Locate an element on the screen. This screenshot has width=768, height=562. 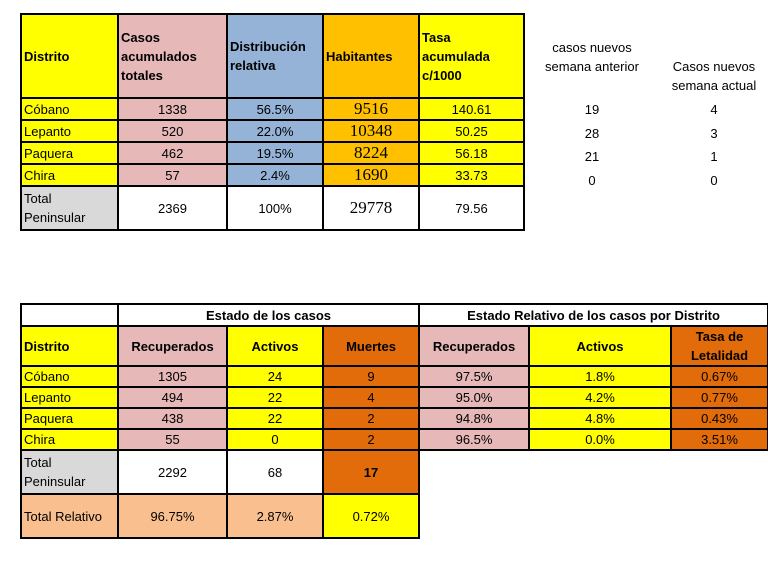
casos-value: 462 is located at coordinates (172, 153).